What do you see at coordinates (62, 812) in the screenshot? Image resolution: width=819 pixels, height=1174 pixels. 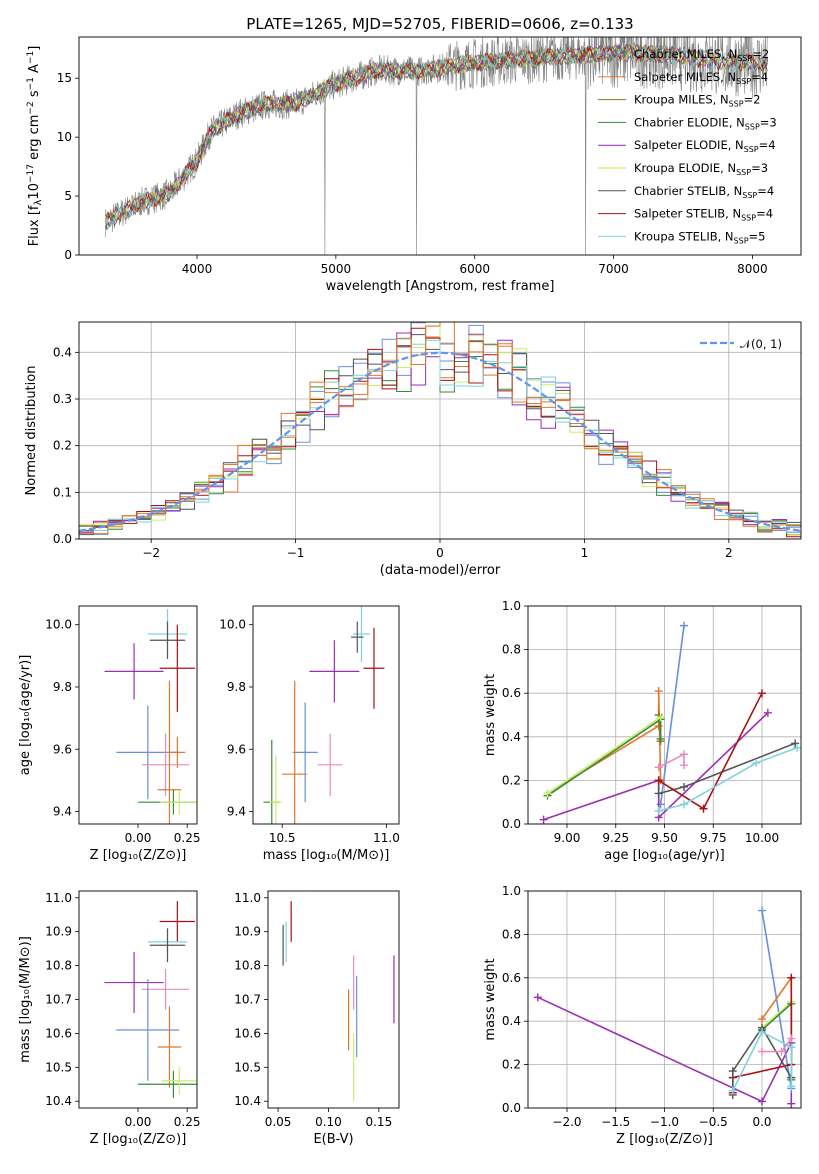 I see `y-tick-label: 9.4` at bounding box center [62, 812].